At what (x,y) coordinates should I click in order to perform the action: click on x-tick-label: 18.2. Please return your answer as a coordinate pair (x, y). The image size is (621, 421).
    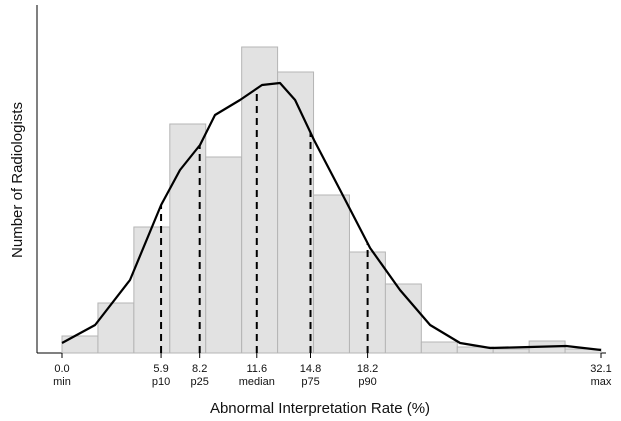
    Looking at the image, I should click on (367, 369).